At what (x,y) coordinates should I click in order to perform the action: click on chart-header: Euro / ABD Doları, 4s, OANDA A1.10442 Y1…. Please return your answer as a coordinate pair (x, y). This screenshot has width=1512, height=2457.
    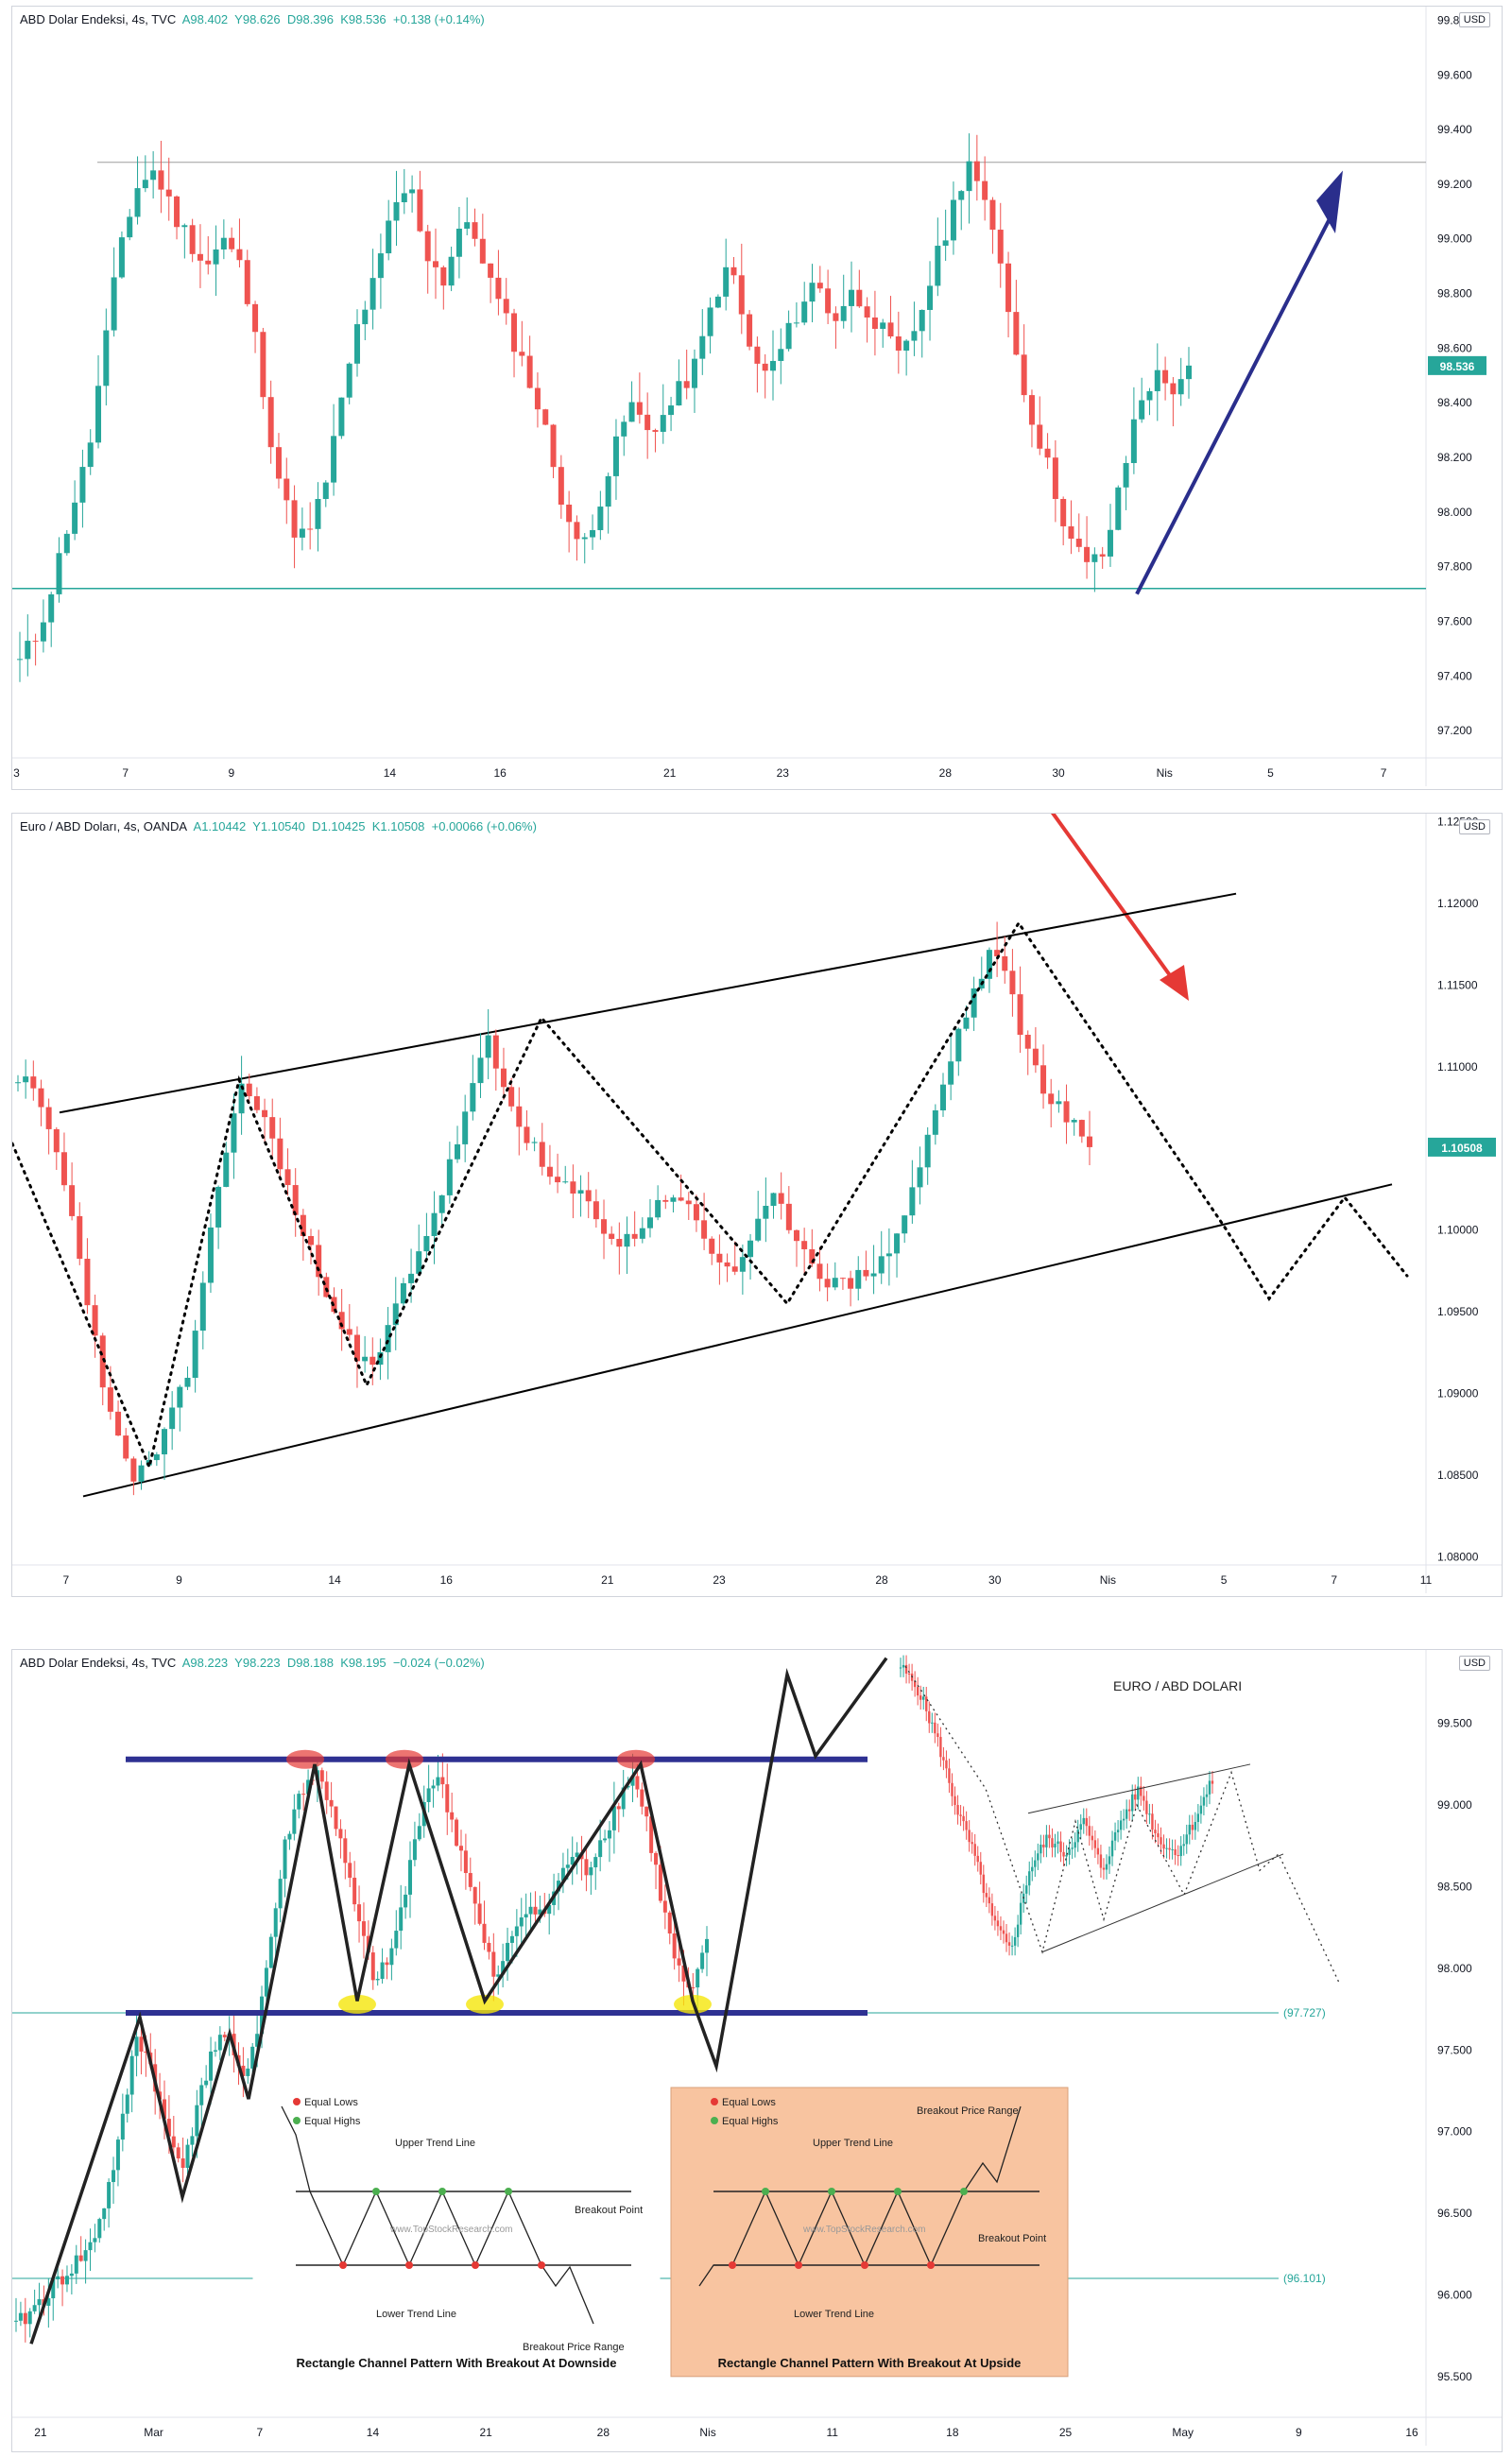
    Looking at the image, I should click on (278, 826).